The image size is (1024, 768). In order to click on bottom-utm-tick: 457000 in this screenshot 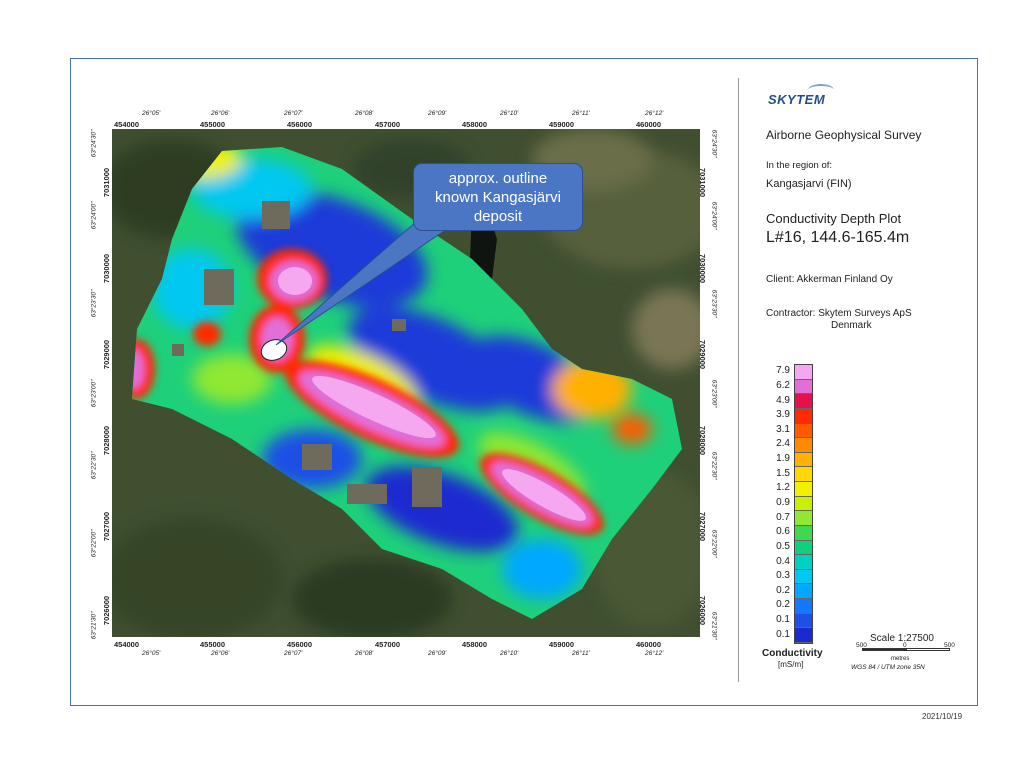, I will do `click(388, 644)`.